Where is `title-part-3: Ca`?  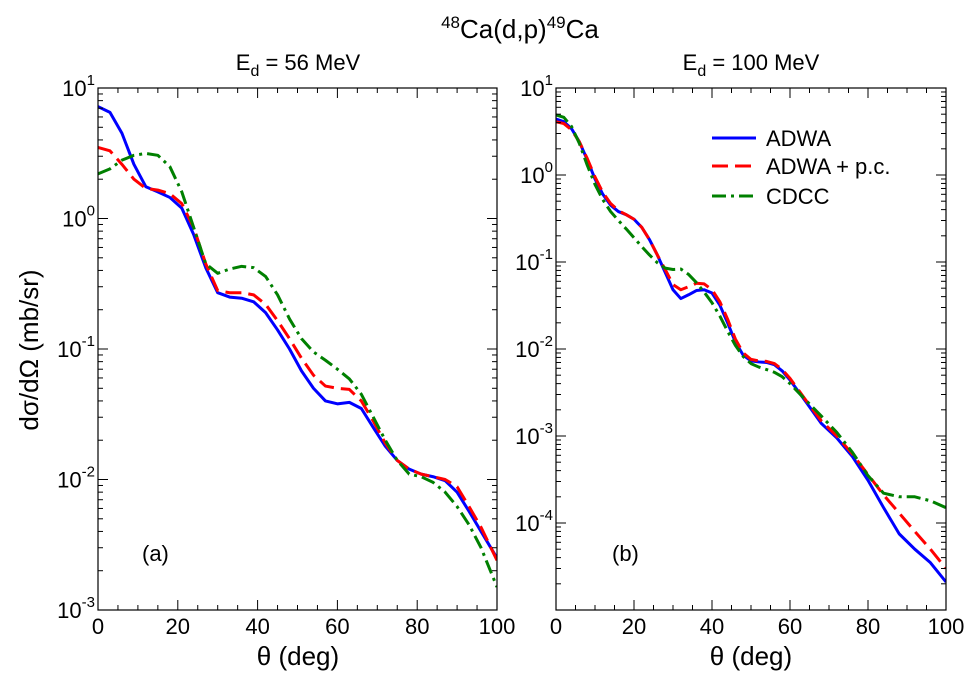 title-part-3: Ca is located at coordinates (583, 29).